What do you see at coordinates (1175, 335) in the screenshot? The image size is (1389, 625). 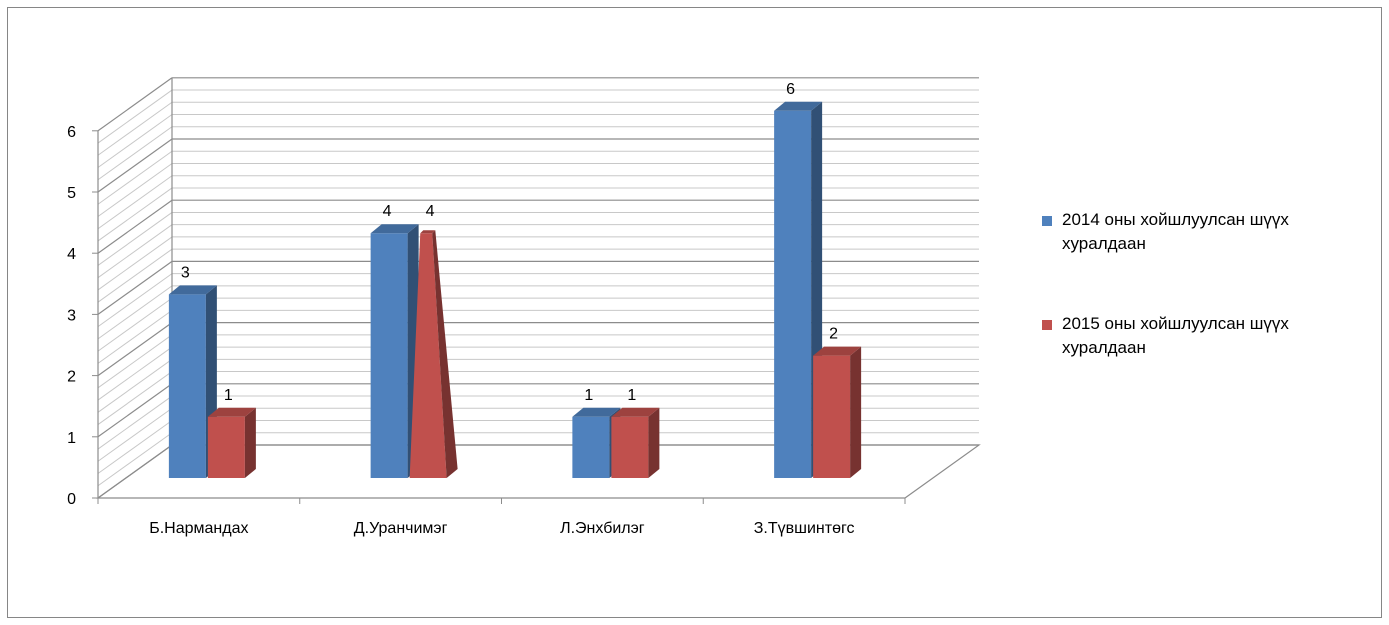 I see `legend-label-2015: 2015 оны хойшлуулсан шүүх хуралдаан` at bounding box center [1175, 335].